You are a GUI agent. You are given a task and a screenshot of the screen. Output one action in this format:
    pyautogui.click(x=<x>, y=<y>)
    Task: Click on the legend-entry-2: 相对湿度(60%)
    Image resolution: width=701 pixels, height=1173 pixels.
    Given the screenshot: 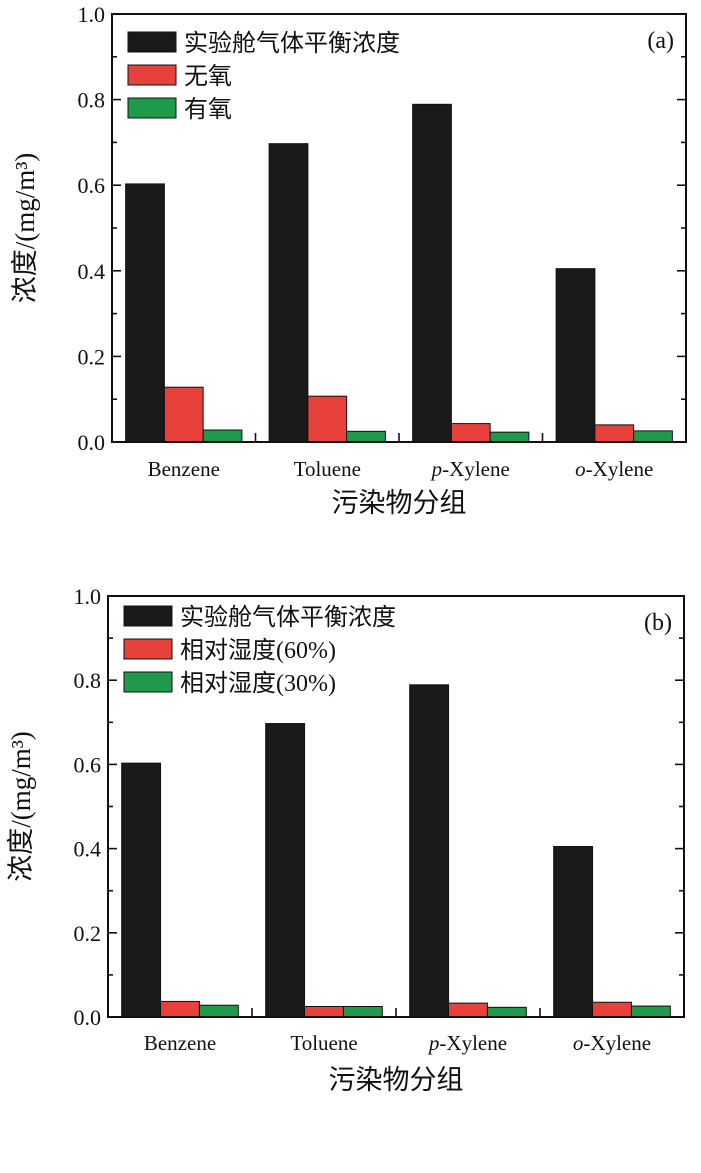 What is the action you would take?
    pyautogui.click(x=258, y=650)
    